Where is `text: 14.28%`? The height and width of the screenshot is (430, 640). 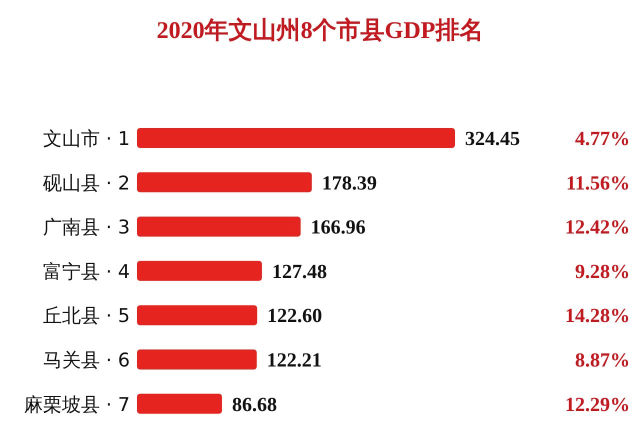
text: 14.28% is located at coordinates (597, 316).